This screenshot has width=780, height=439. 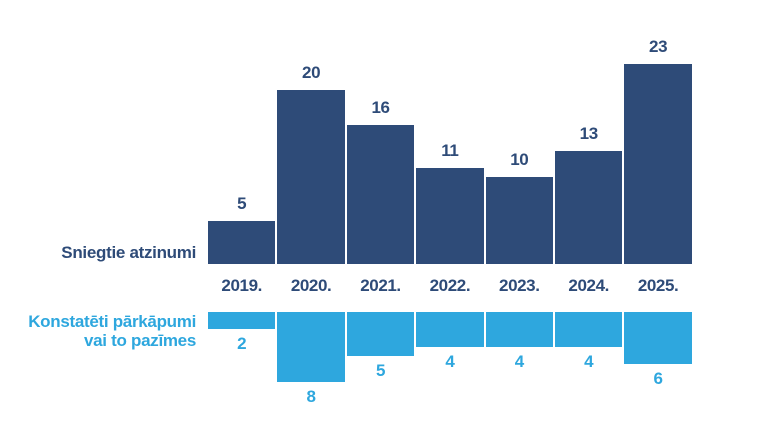 I want to click on top-bar-value: 16, so click(x=380, y=107).